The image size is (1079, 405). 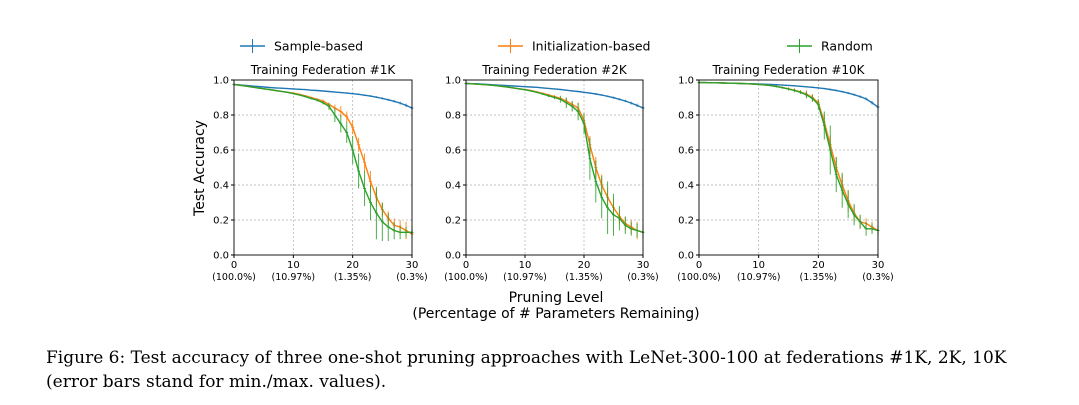 What do you see at coordinates (847, 46) in the screenshot?
I see `legend-label: Random` at bounding box center [847, 46].